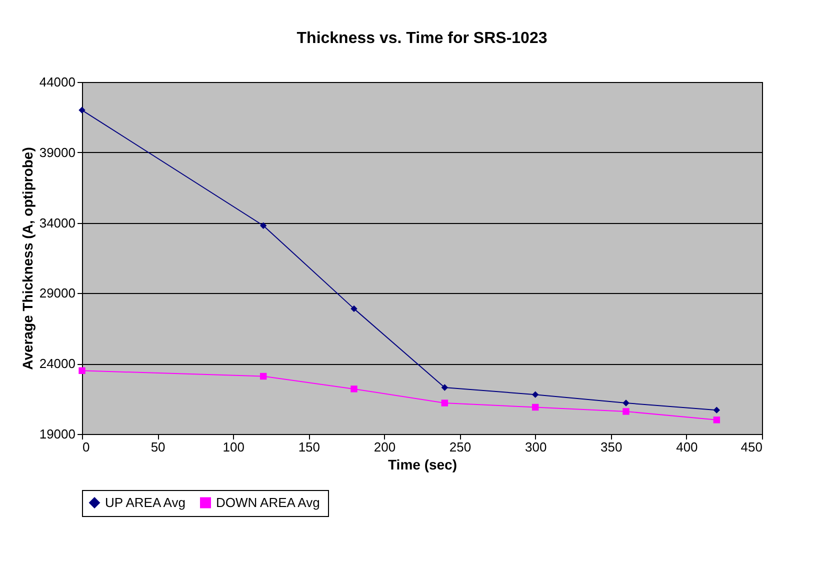  Describe the element at coordinates (57, 152) in the screenshot. I see `y-tick-label: 39000` at that location.